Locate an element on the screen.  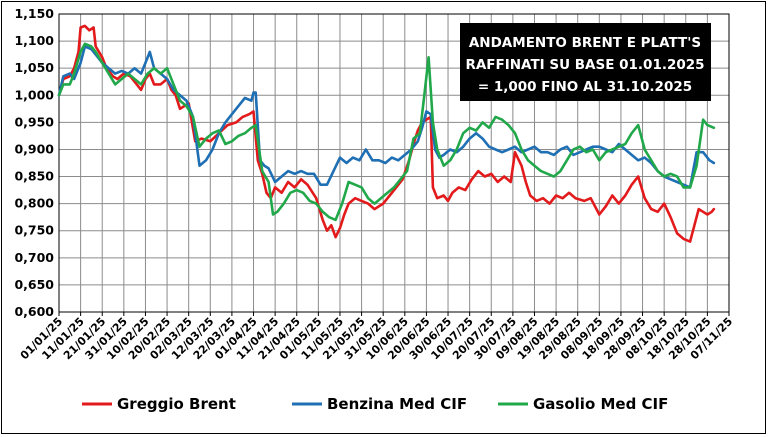
y-tick-label: 0,850 is located at coordinates (34, 176).